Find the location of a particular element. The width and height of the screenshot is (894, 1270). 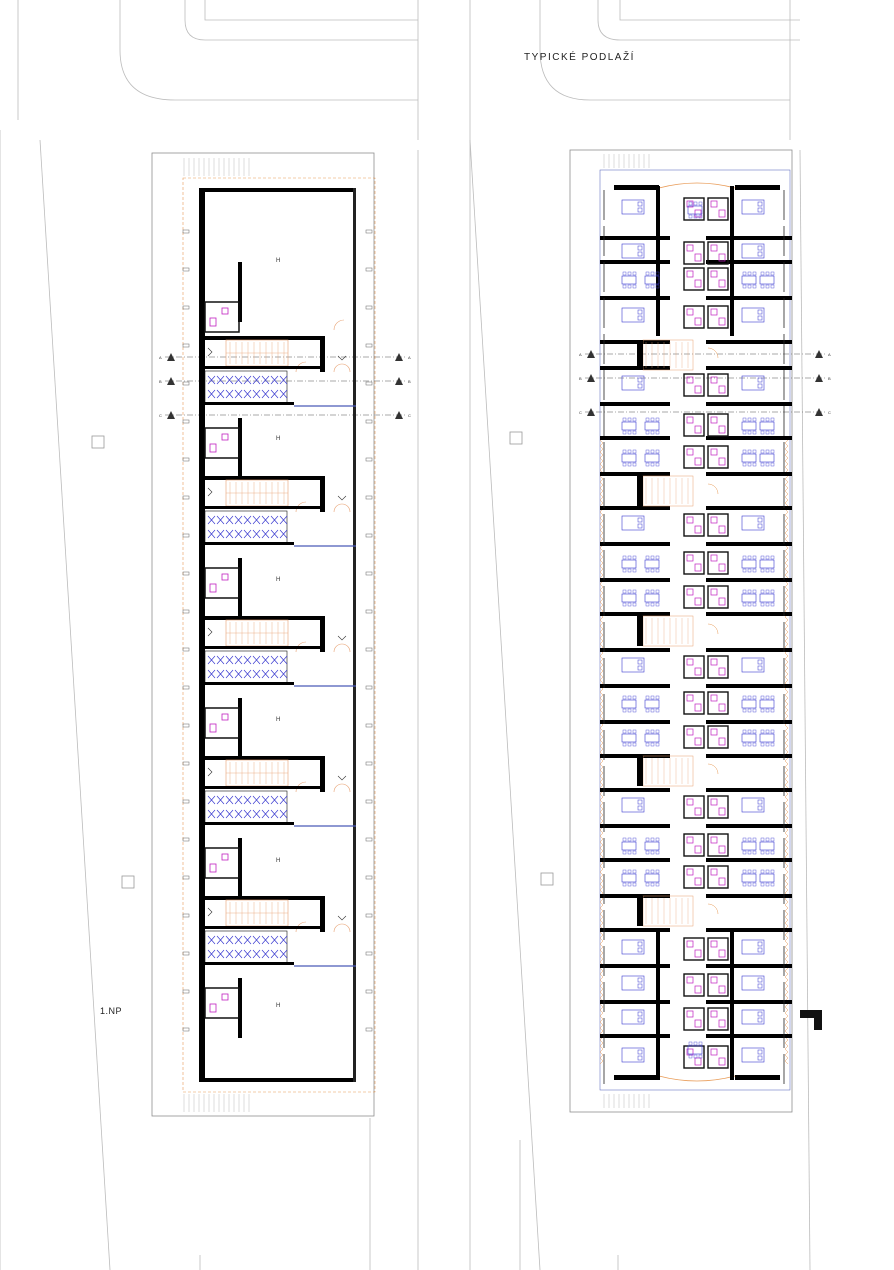

unit-label: H is located at coordinates (278, 261).